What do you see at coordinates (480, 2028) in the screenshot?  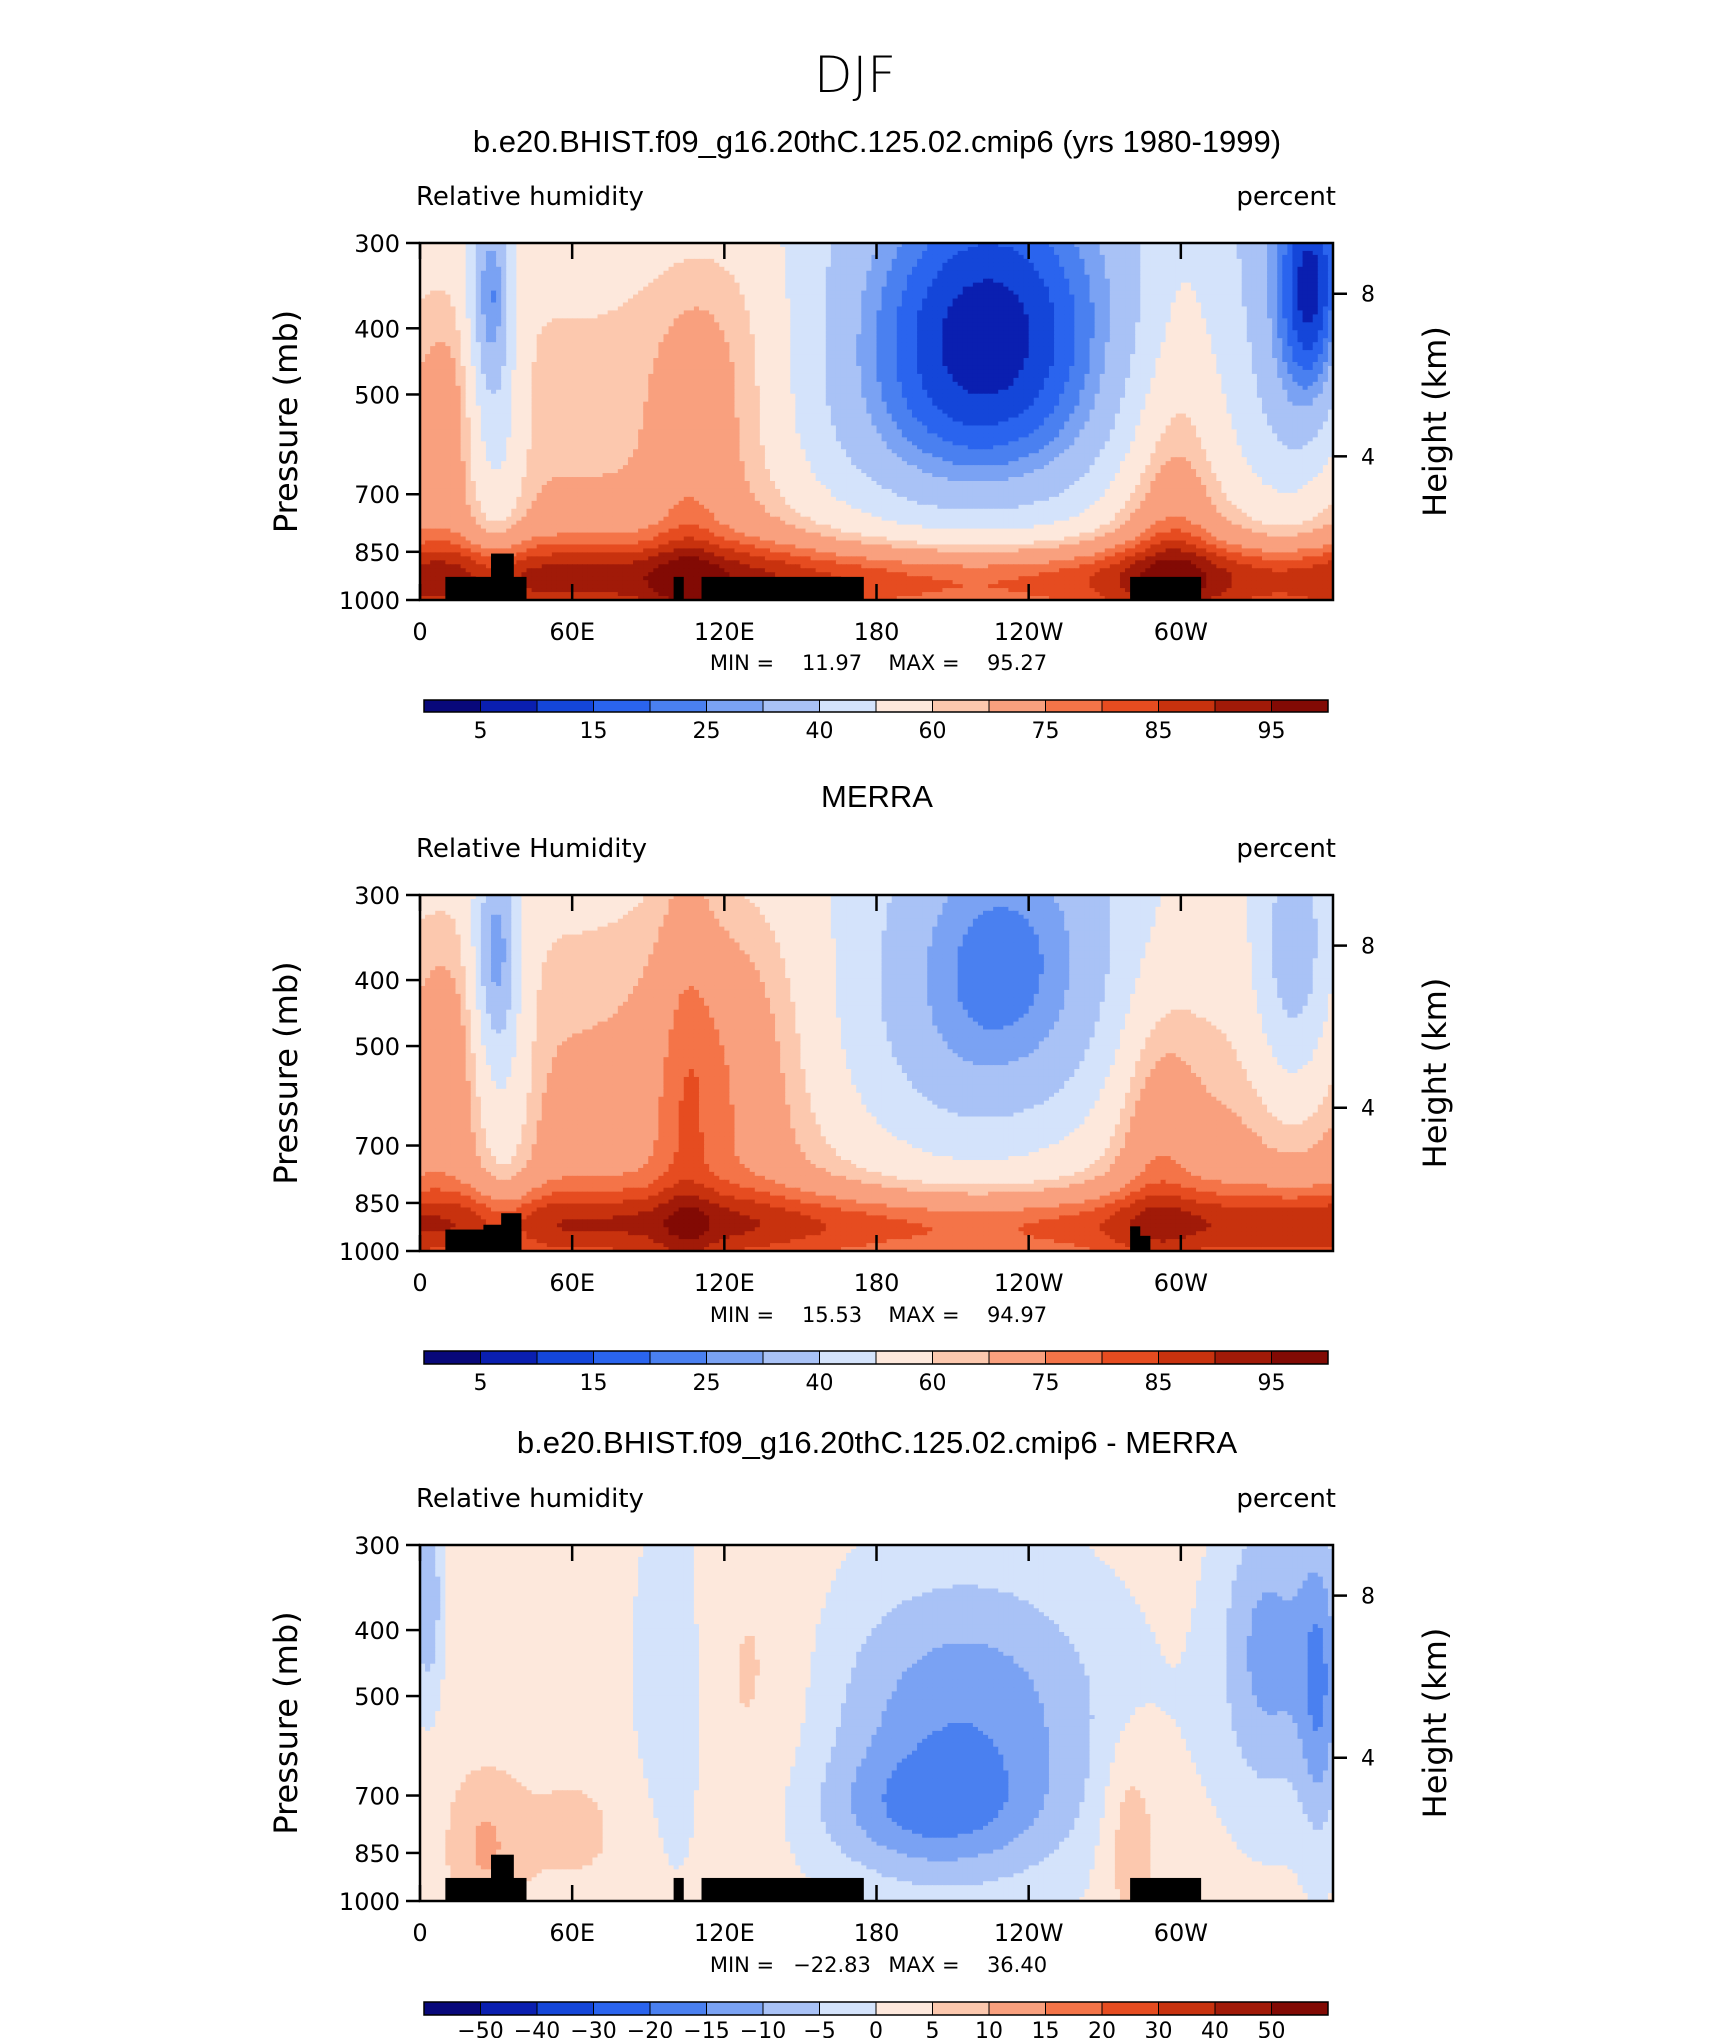 I see `colorbar-label: −50` at bounding box center [480, 2028].